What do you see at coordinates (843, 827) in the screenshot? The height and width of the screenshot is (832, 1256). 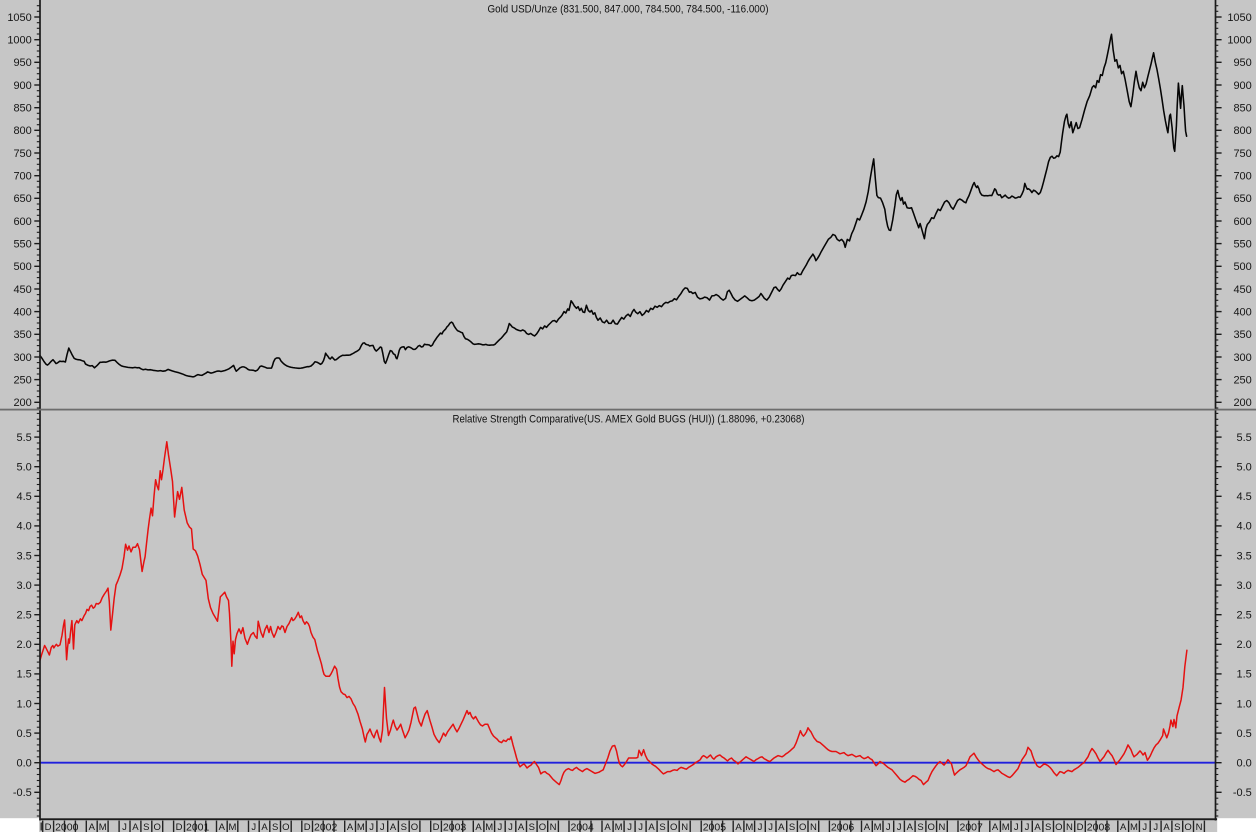 I see `svg-text: 2006` at bounding box center [843, 827].